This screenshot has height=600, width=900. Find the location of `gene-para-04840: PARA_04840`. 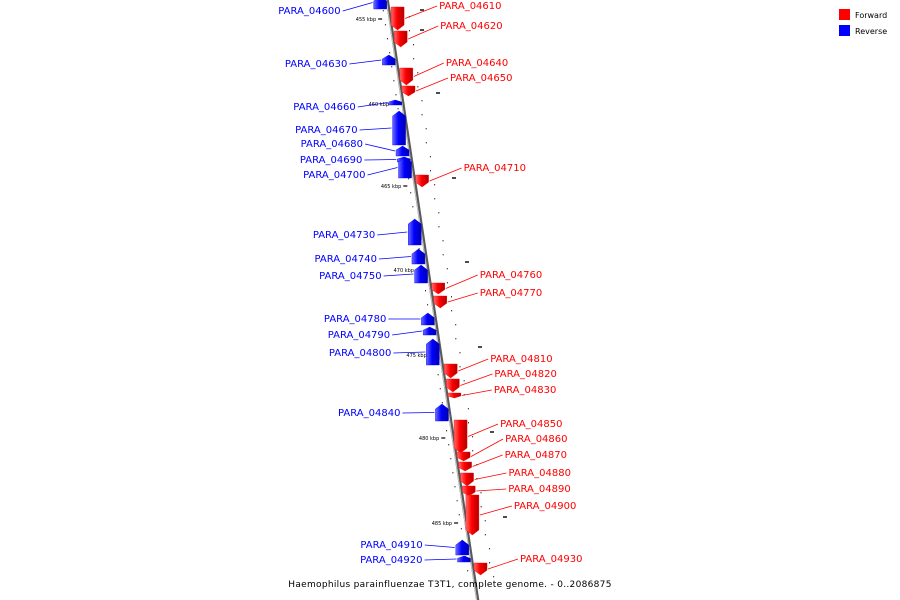

gene-para-04840: PARA_04840 is located at coordinates (393, 412).